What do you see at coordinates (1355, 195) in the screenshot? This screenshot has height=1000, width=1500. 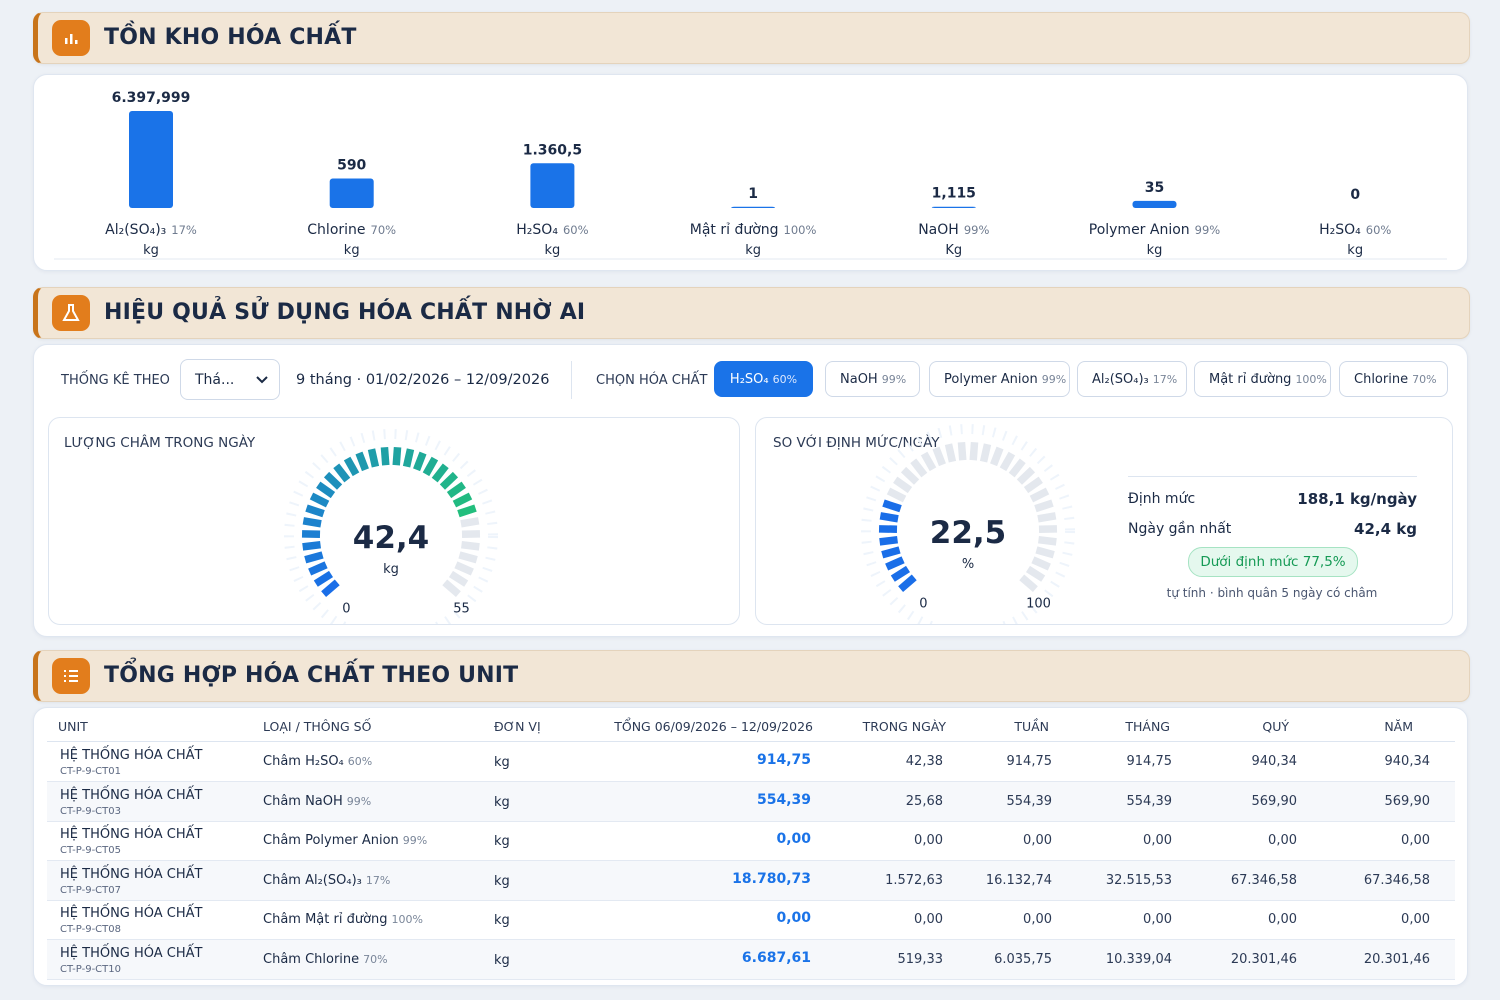 I see `value-label: 0` at bounding box center [1355, 195].